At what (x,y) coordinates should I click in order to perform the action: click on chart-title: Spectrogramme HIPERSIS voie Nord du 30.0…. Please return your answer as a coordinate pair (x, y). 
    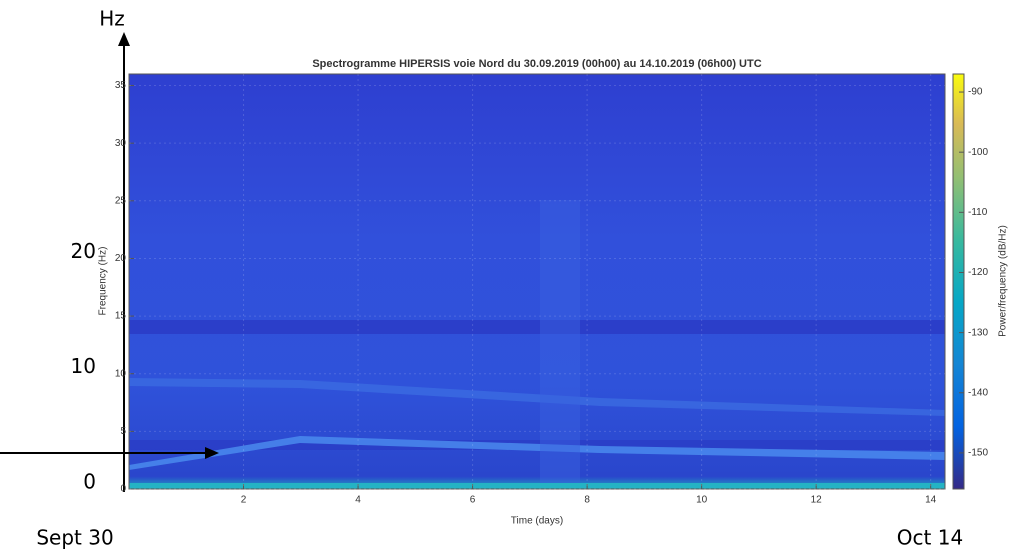
    Looking at the image, I should click on (536, 64).